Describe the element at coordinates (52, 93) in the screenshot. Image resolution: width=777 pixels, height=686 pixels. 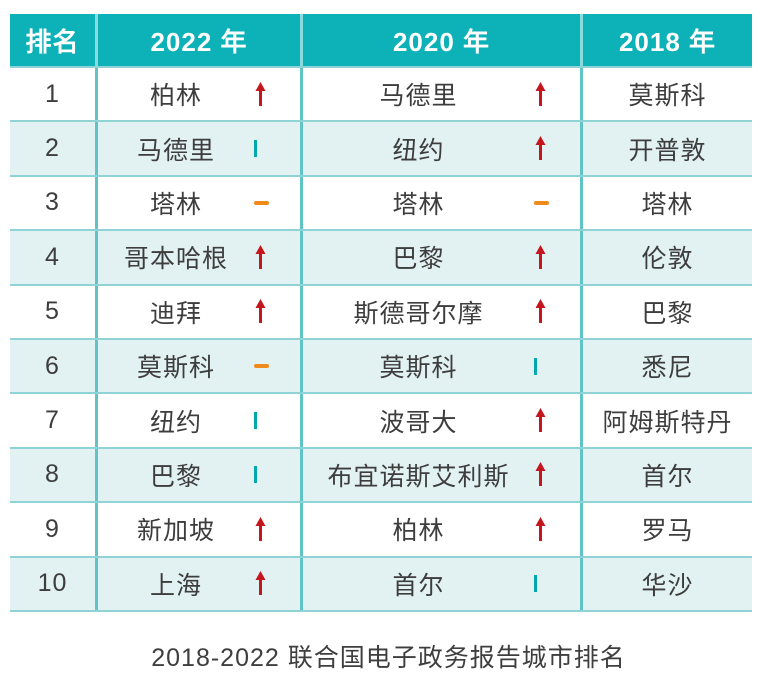
I see `rank-cell: 1` at that location.